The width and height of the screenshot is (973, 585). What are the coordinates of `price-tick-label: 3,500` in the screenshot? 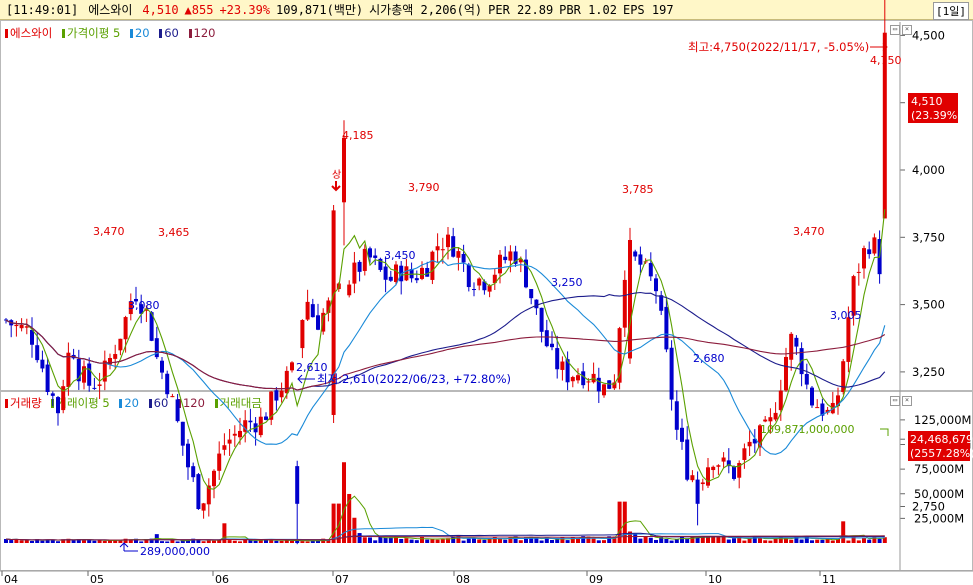 It's located at (928, 305).